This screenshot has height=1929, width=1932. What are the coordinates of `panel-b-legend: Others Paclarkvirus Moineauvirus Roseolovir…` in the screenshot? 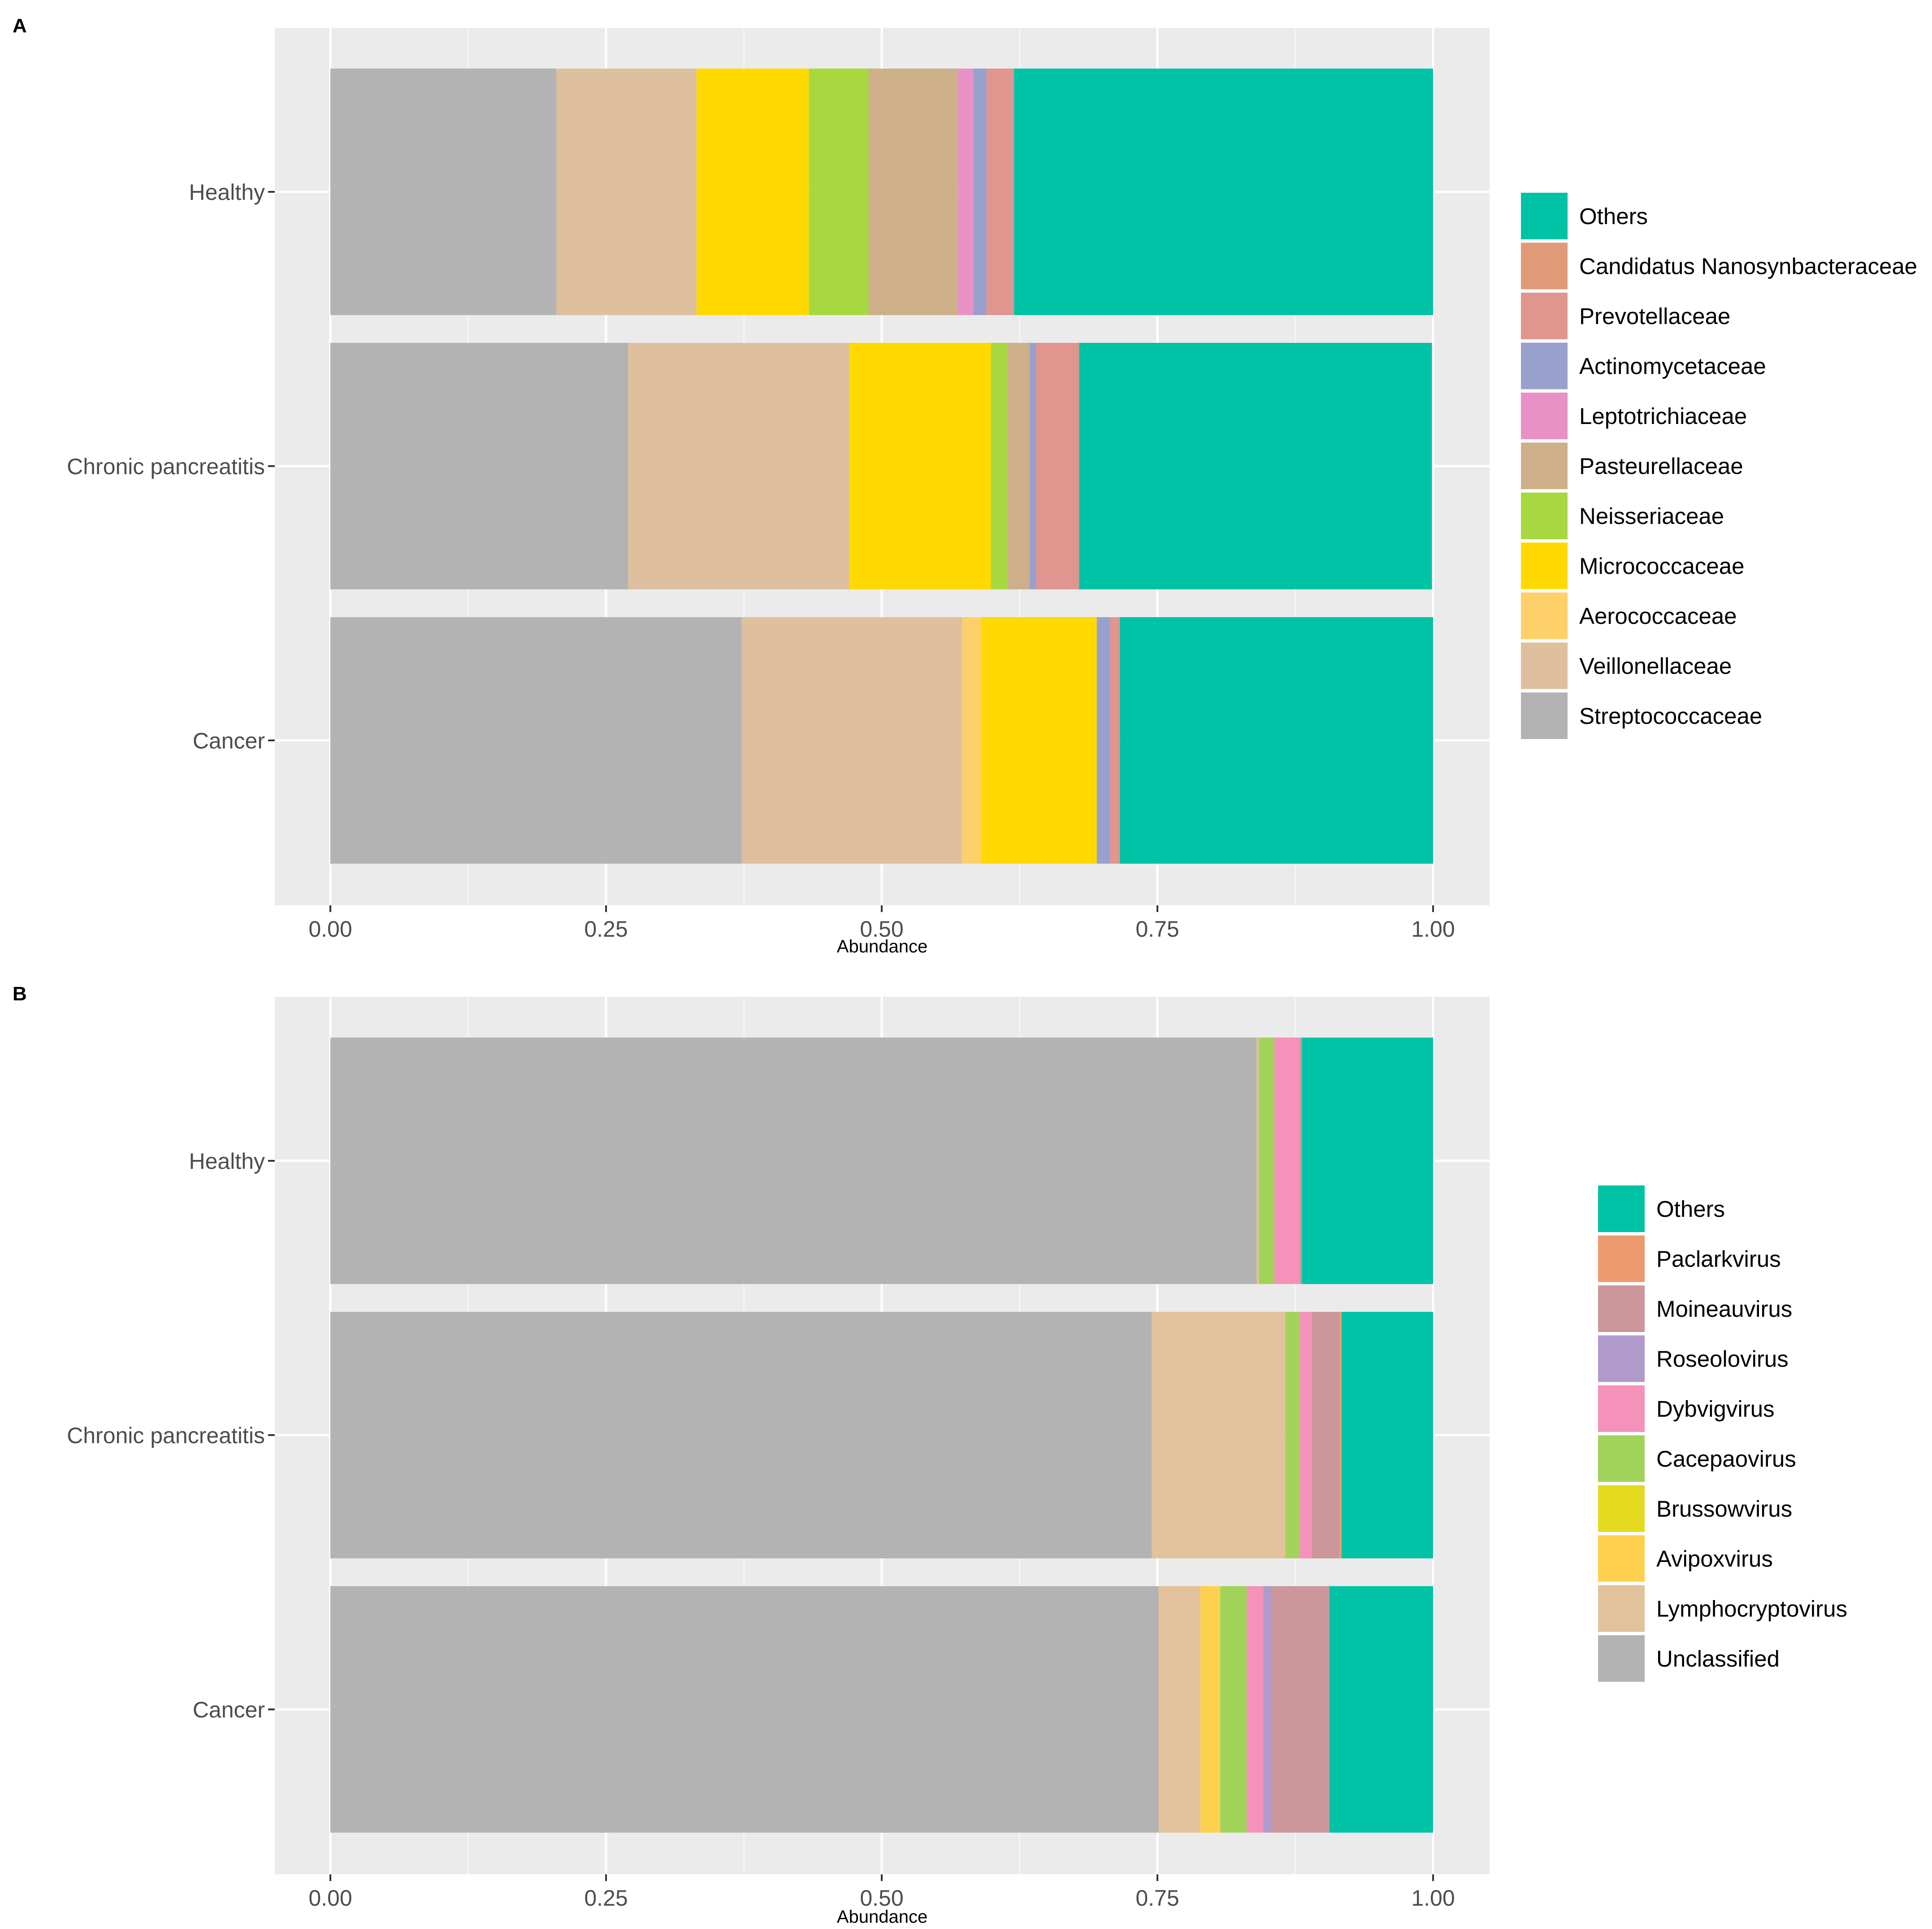 It's located at (1722, 1433).